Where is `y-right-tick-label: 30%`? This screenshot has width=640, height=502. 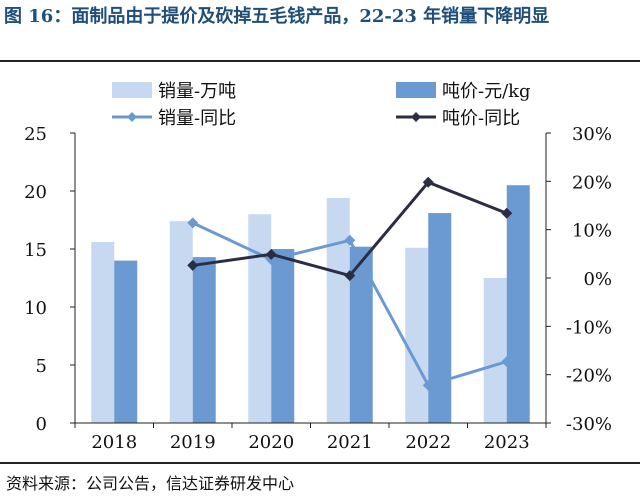 y-right-tick-label: 30% is located at coordinates (592, 134).